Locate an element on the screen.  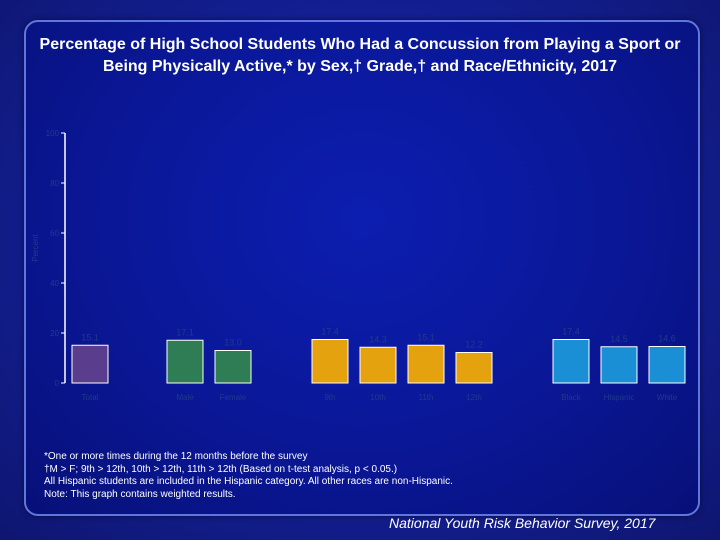
bar-male is located at coordinates (185, 361).